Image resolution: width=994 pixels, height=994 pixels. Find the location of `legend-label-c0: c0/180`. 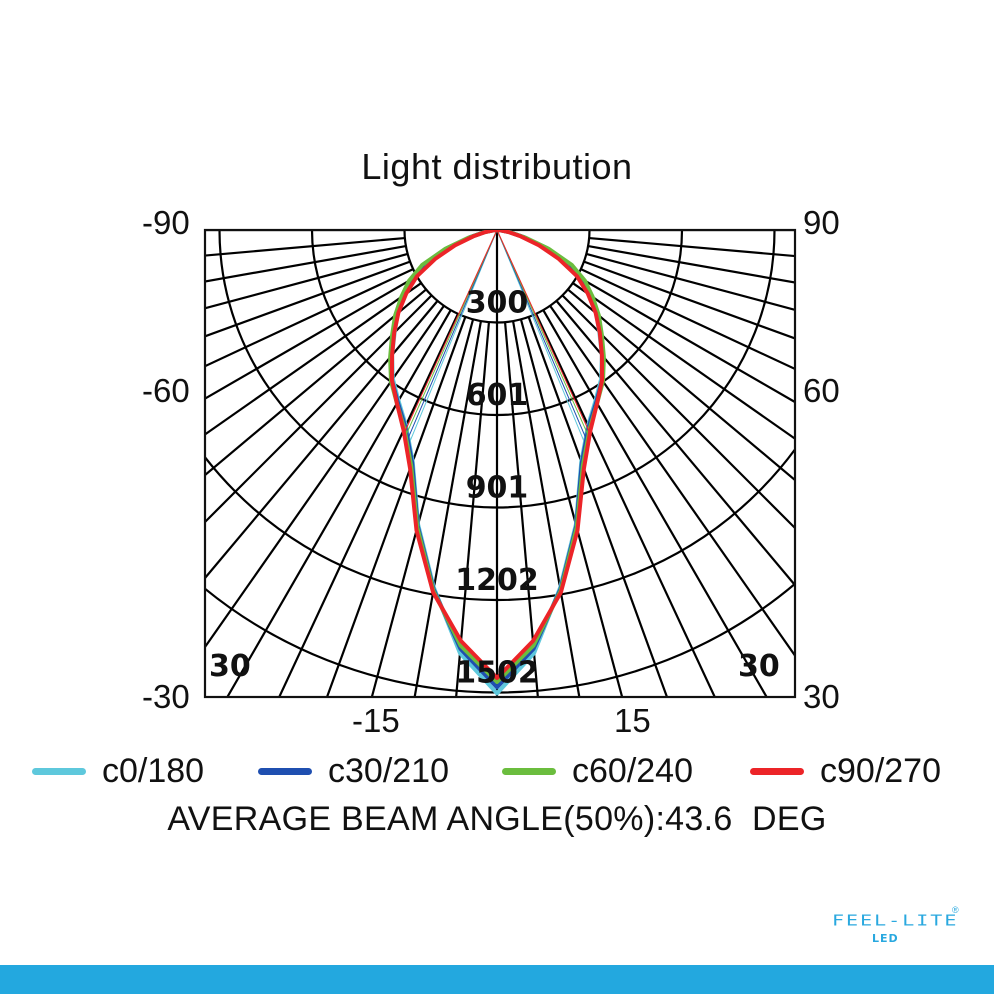

legend-label-c0: c0/180 is located at coordinates (153, 771).